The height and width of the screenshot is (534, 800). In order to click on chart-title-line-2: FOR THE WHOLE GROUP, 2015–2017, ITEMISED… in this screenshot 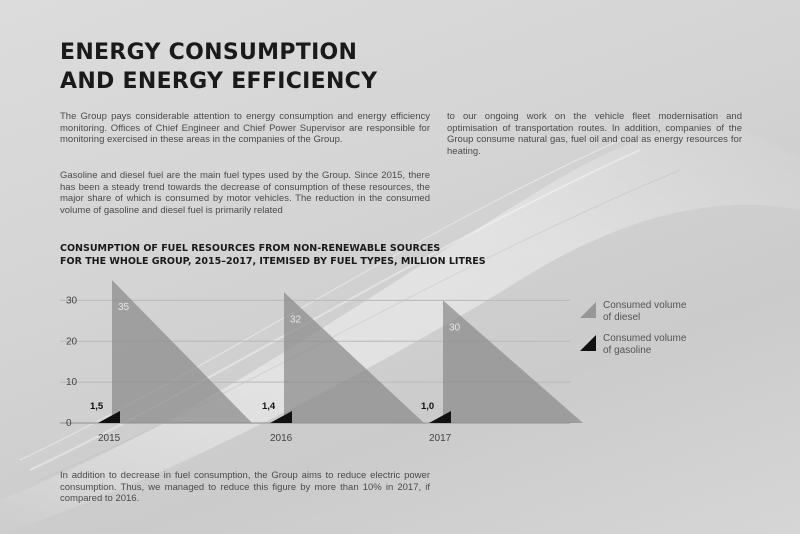, I will do `click(273, 261)`.